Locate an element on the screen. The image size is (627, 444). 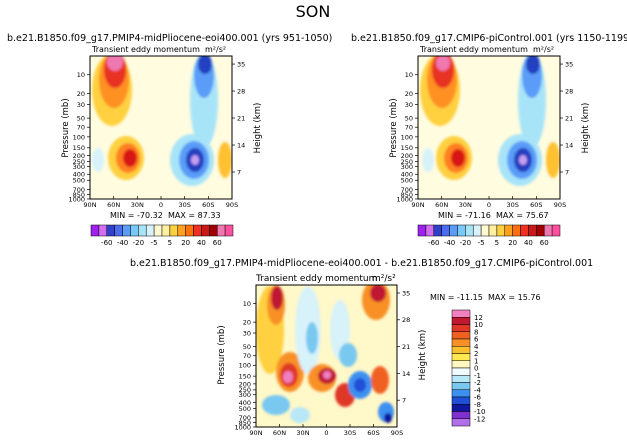
panel-3-ylabel-left: Pressure (mb) is located at coordinates (222, 354).